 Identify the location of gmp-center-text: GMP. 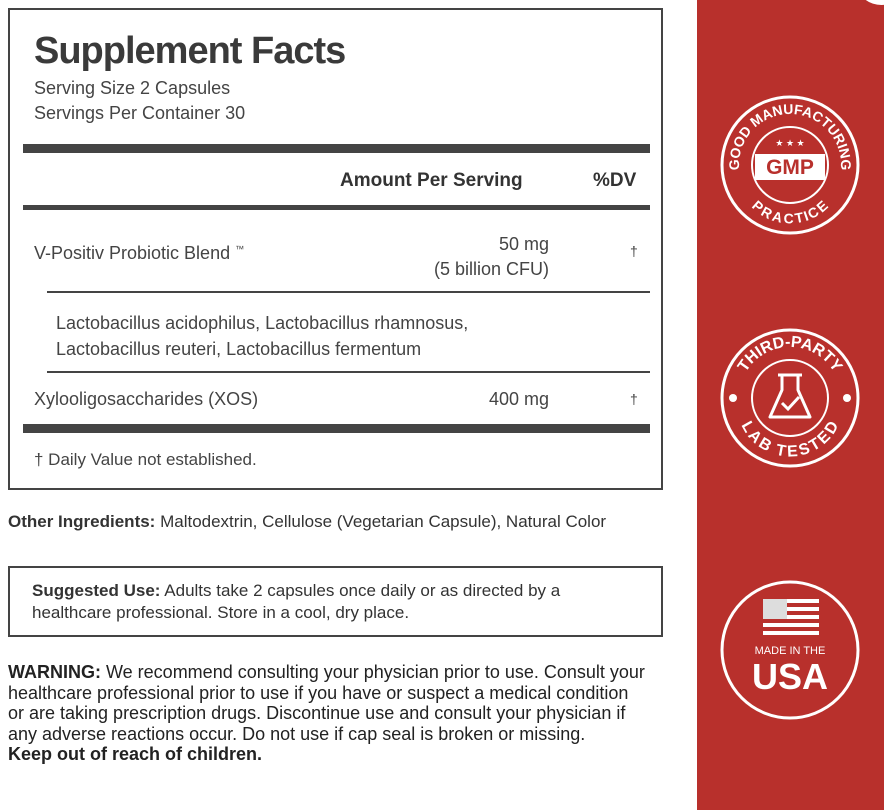
(790, 167).